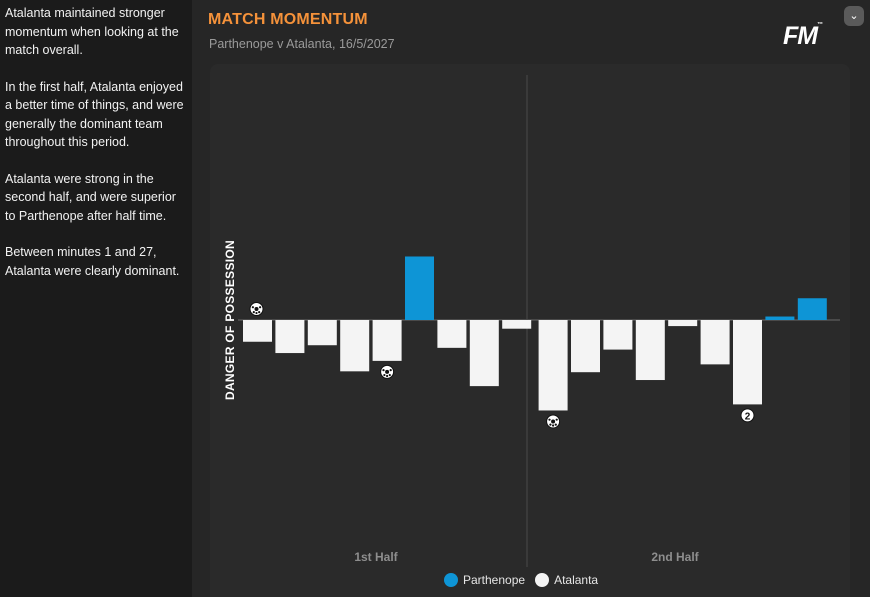  What do you see at coordinates (854, 16) in the screenshot?
I see `chevron-down-icon: ⌄` at bounding box center [854, 16].